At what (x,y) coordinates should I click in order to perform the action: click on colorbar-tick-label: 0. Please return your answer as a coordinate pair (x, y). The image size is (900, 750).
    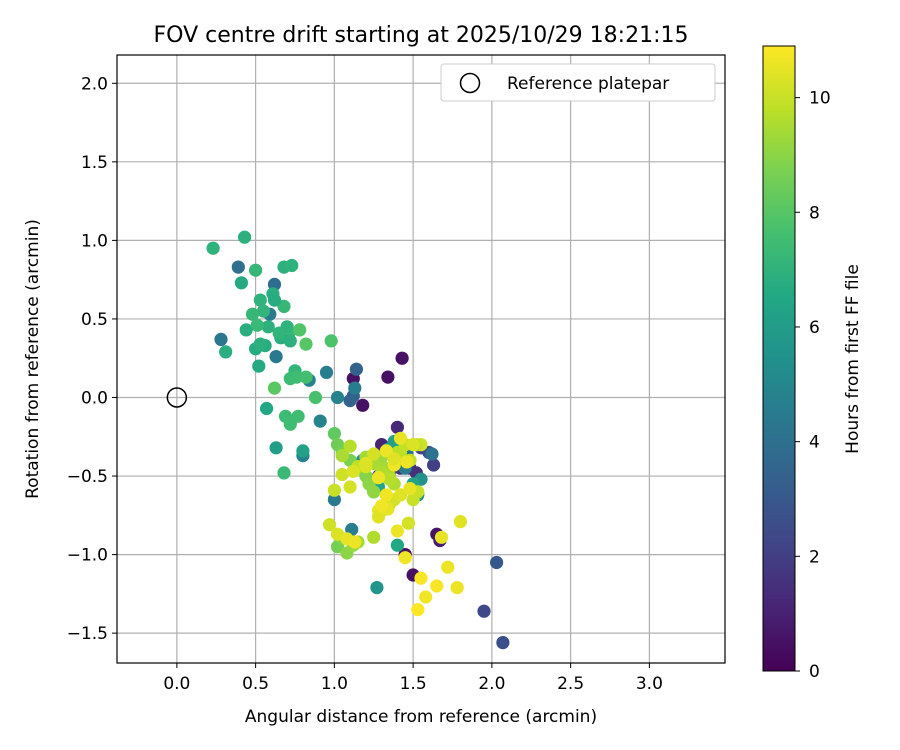
    Looking at the image, I should click on (814, 672).